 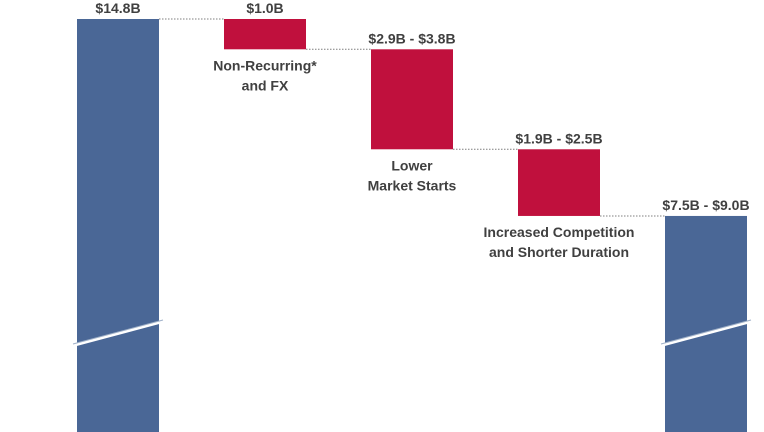 What do you see at coordinates (412, 185) in the screenshot?
I see `category-label: Market Starts` at bounding box center [412, 185].